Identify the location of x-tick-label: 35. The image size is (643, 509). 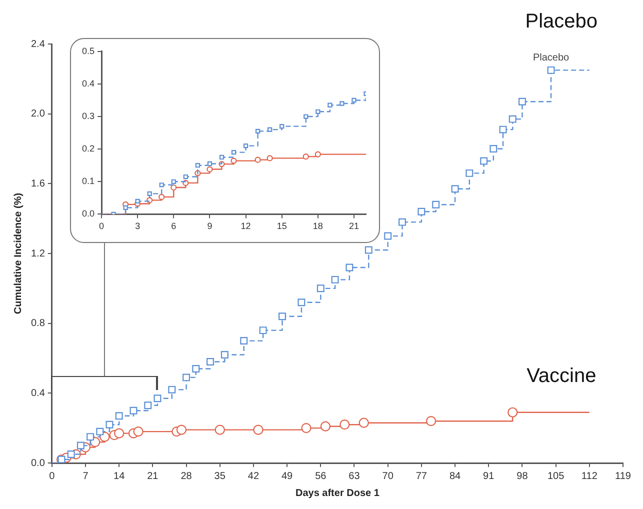
(220, 476).